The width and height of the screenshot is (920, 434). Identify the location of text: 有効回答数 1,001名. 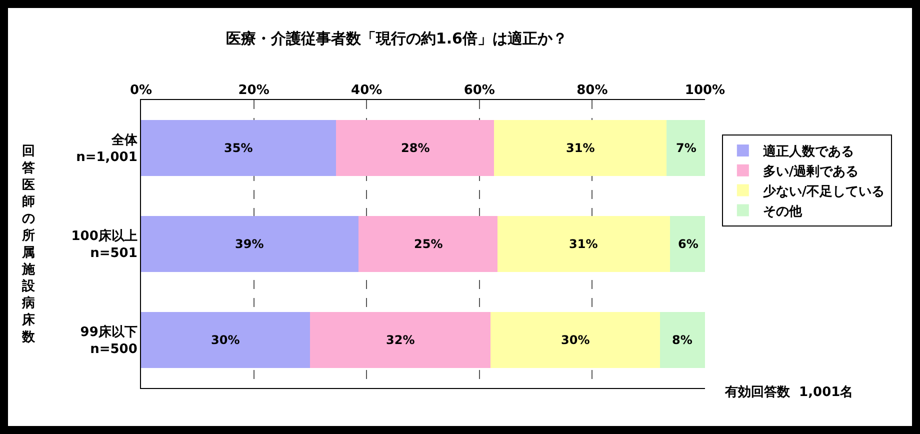
(789, 392).